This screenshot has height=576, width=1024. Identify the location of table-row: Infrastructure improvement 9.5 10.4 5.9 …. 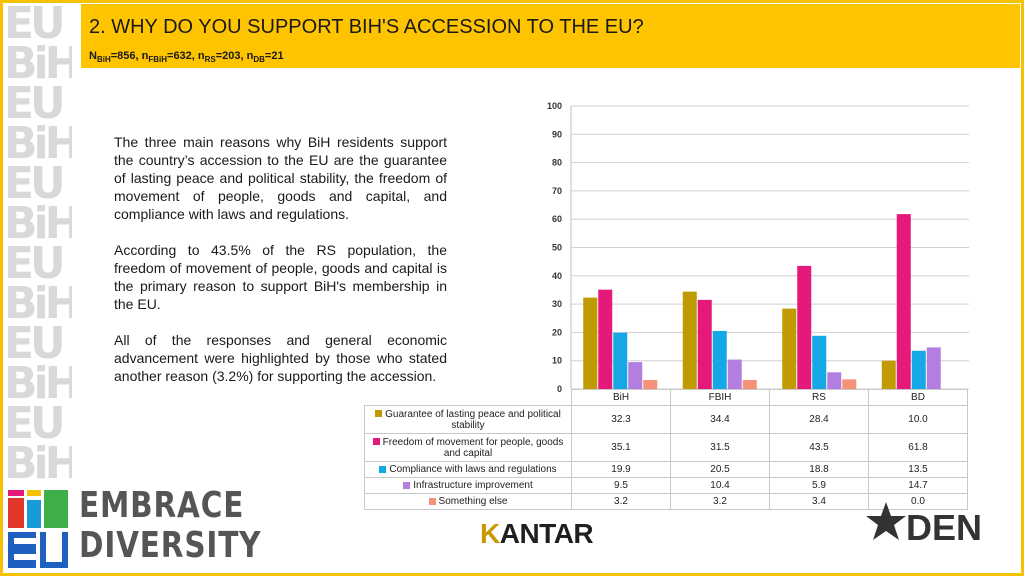
(666, 485).